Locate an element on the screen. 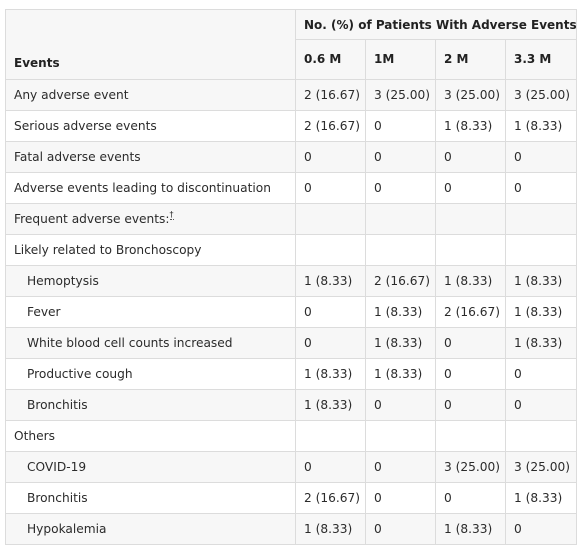  row-label: Productive cough is located at coordinates (80, 373).